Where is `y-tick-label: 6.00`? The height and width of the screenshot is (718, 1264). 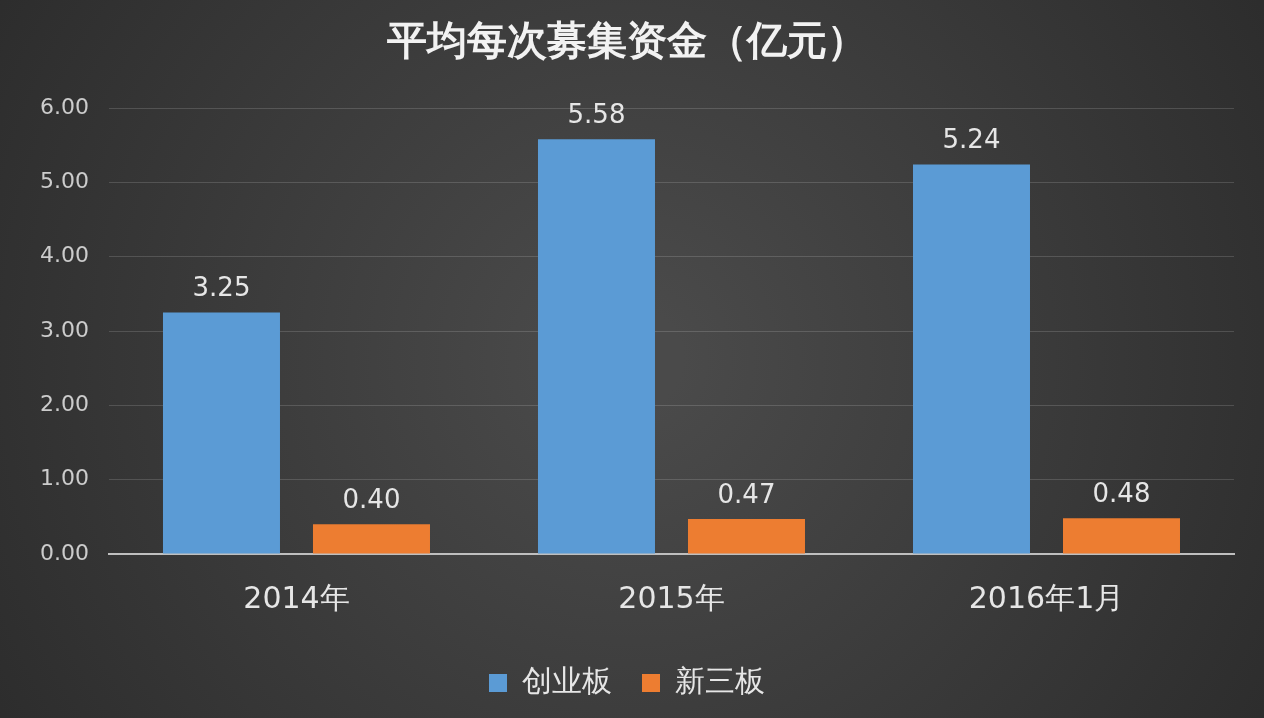
y-tick-label: 6.00 is located at coordinates (64, 106).